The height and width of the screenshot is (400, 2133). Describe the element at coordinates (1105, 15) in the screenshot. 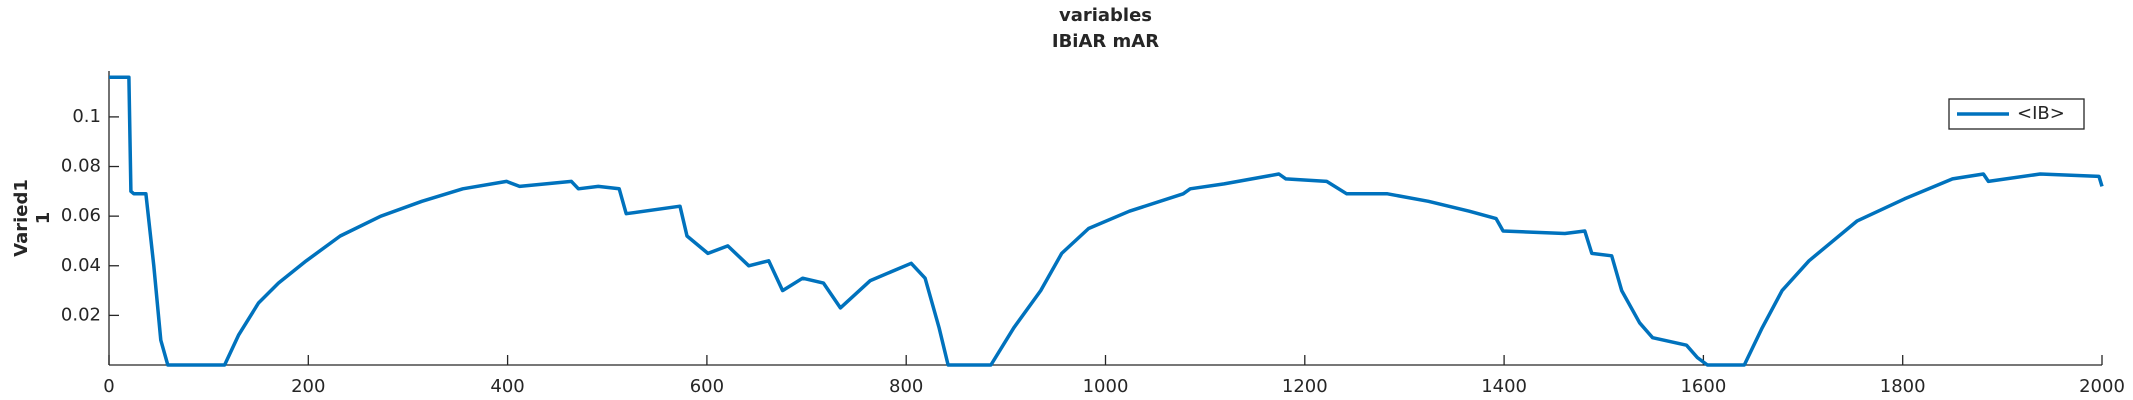

I see `chart-title: variables` at that location.